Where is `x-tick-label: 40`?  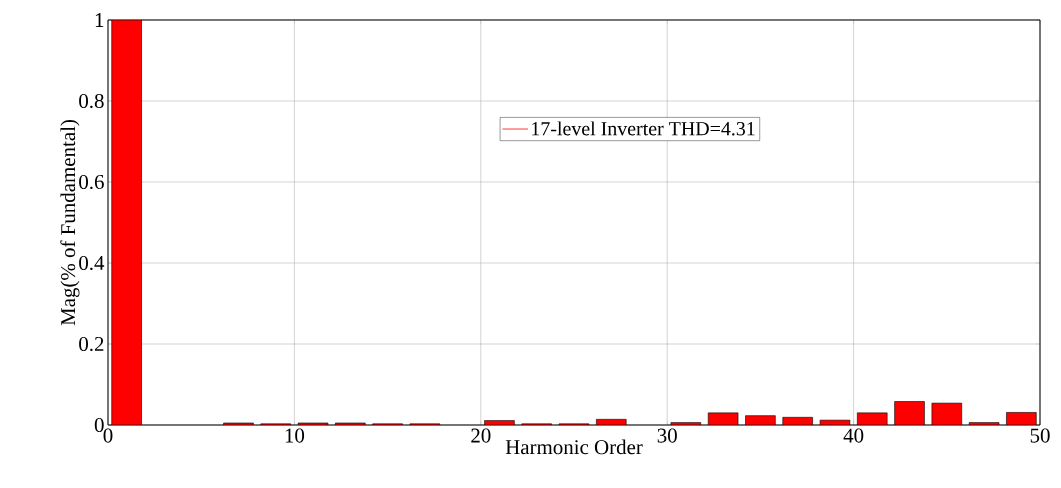 x-tick-label: 40 is located at coordinates (853, 435).